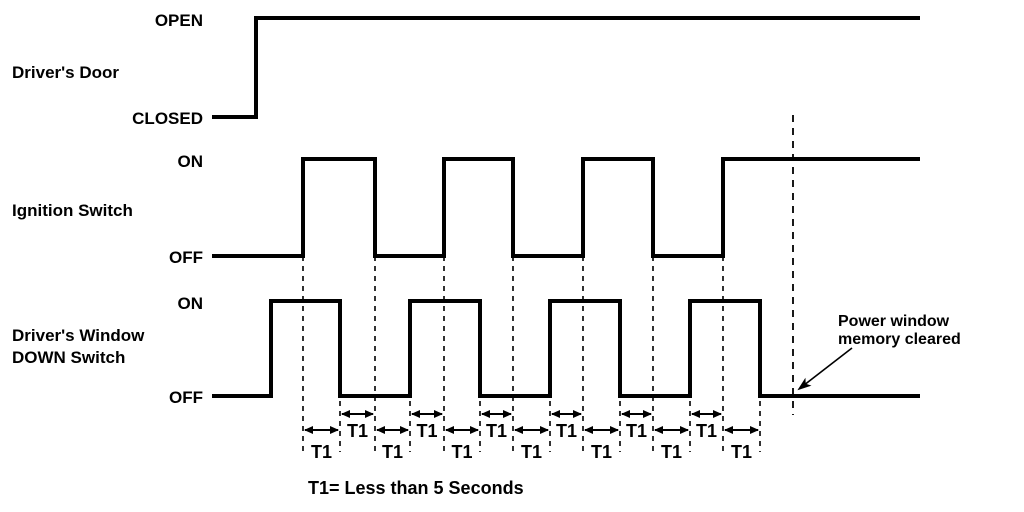  I want to click on waveform-drivers-door, so click(566, 67).